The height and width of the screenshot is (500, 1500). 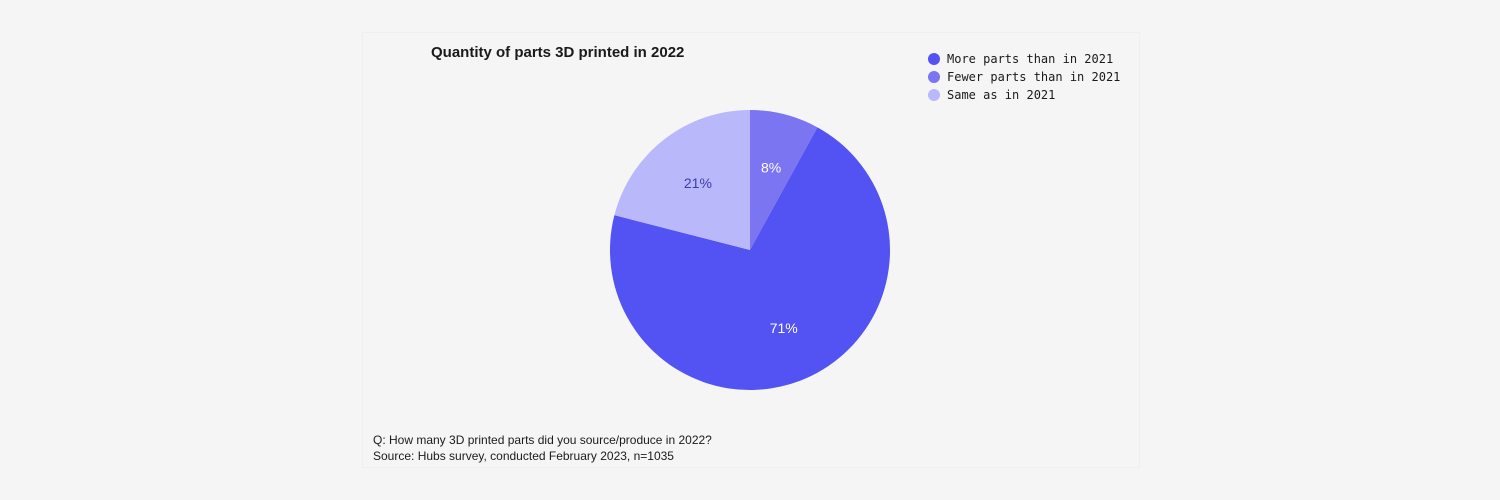 I want to click on legend-item-fewer: Fewer parts than in 2021, so click(x=1024, y=76).